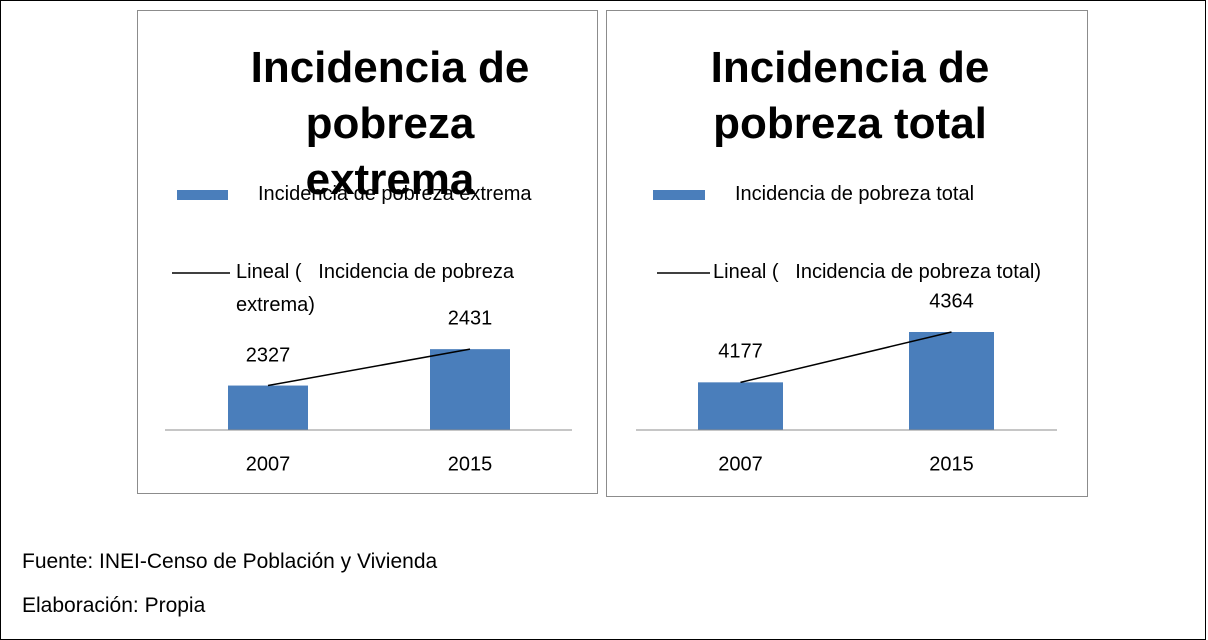 The image size is (1208, 640). What do you see at coordinates (740, 351) in the screenshot?
I see `data-label: 4177` at bounding box center [740, 351].